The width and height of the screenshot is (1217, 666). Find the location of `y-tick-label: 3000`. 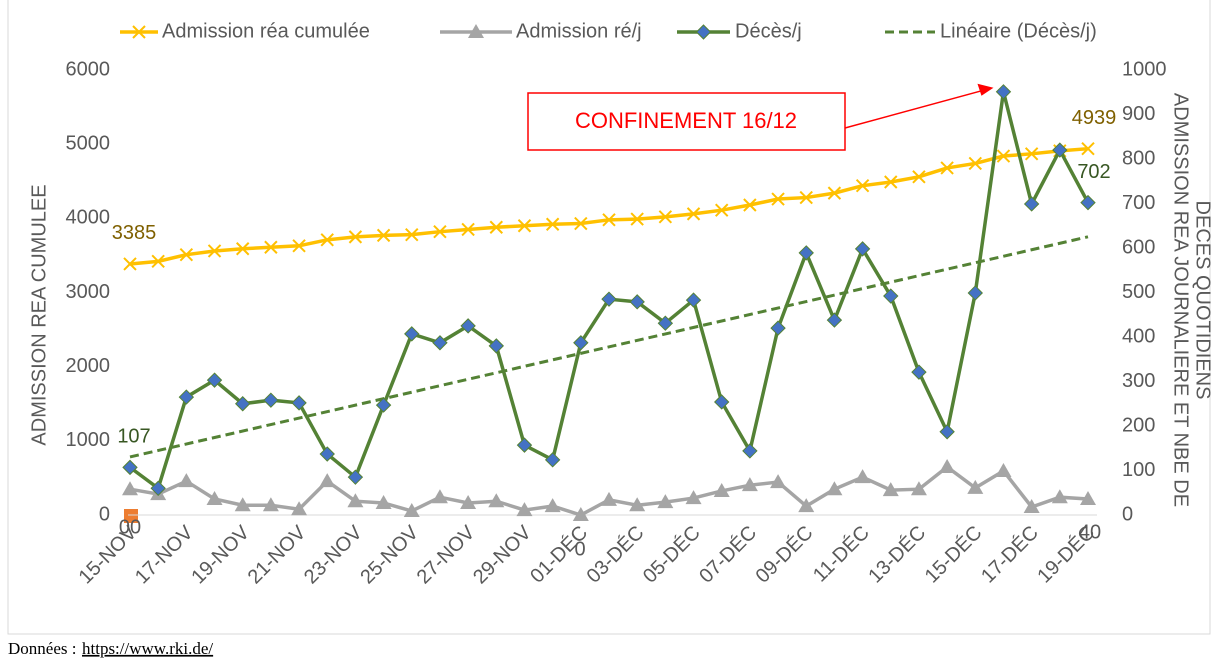

y-tick-label: 3000 is located at coordinates (88, 292).